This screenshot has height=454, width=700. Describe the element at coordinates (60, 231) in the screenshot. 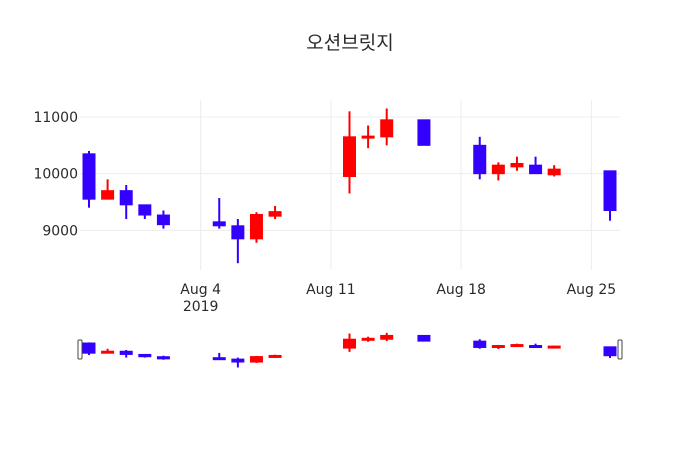

I see `y-tick-label: 9000` at that location.